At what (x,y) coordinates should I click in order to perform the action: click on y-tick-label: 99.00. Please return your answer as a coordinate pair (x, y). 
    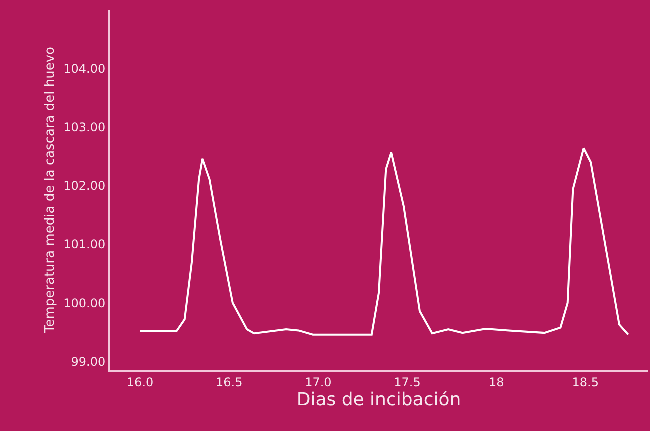
    Looking at the image, I should click on (88, 361).